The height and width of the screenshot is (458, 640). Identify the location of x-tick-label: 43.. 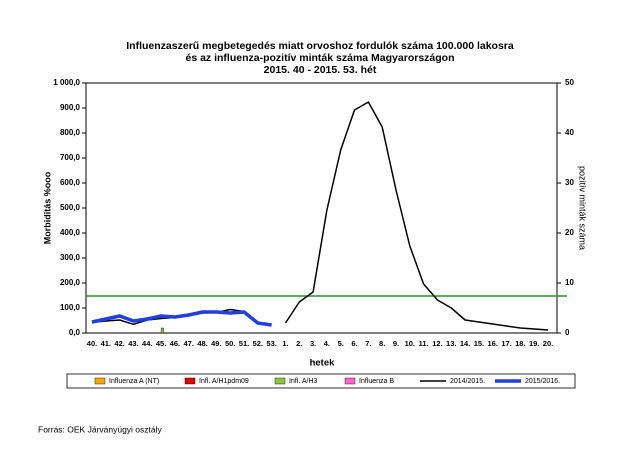
(133, 343).